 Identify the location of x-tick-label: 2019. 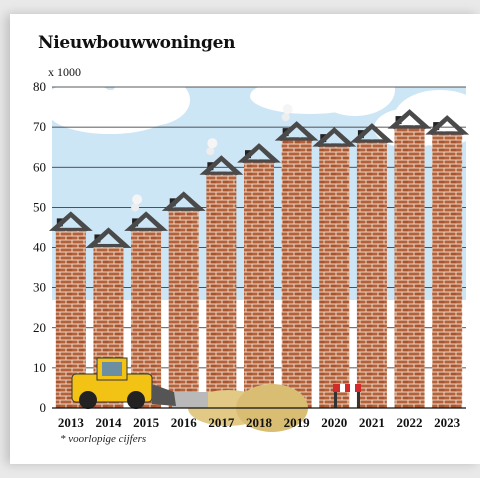
(297, 422).